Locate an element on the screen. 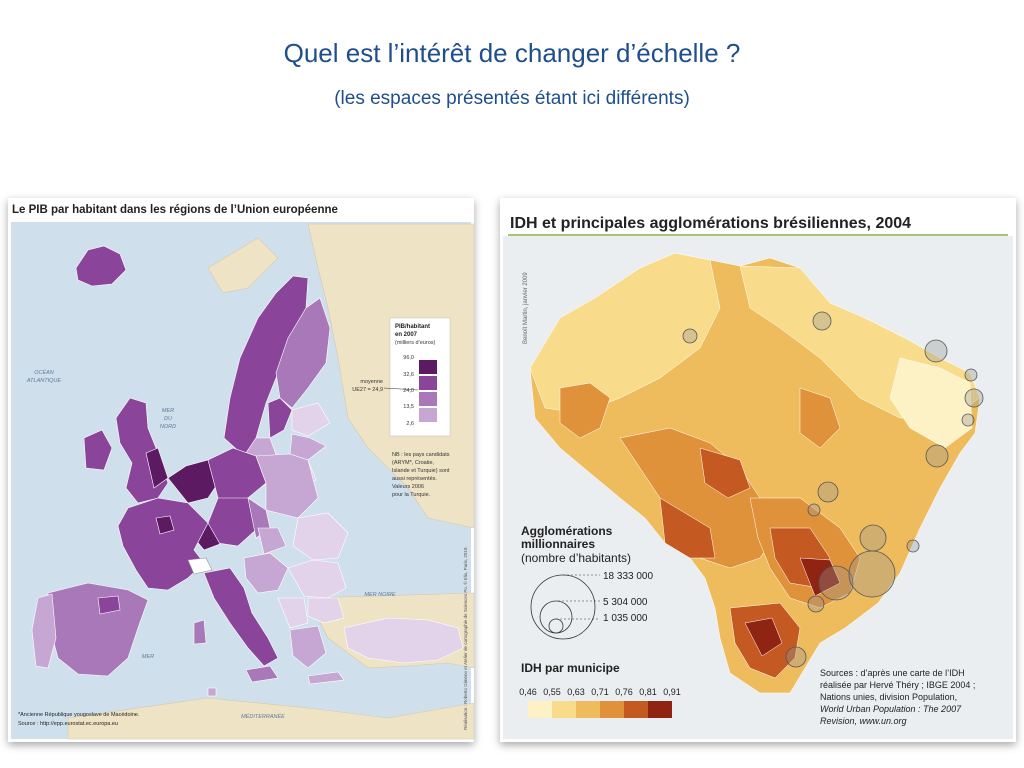  agglo-value: 18 333 000 is located at coordinates (628, 576).